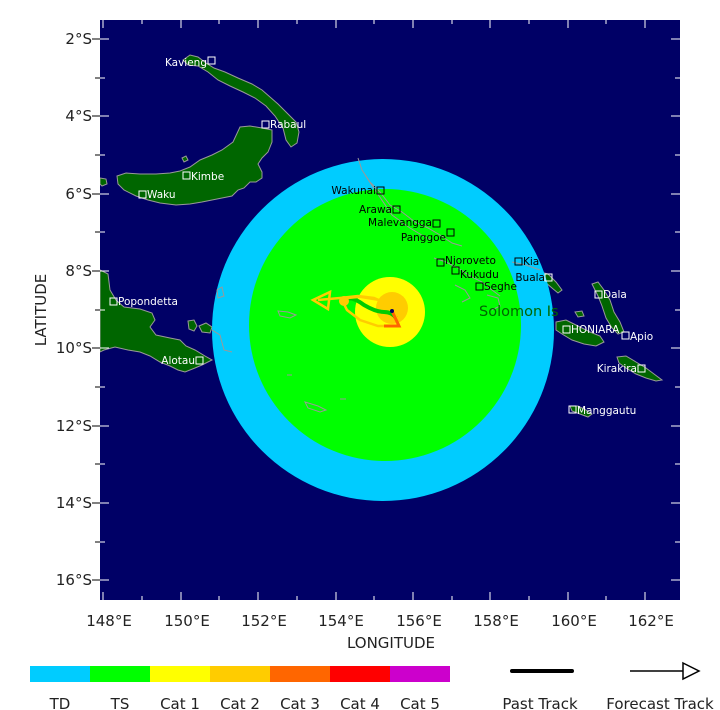  What do you see at coordinates (665, 671) in the screenshot?
I see `forecast-track-arrow-icon` at bounding box center [665, 671].